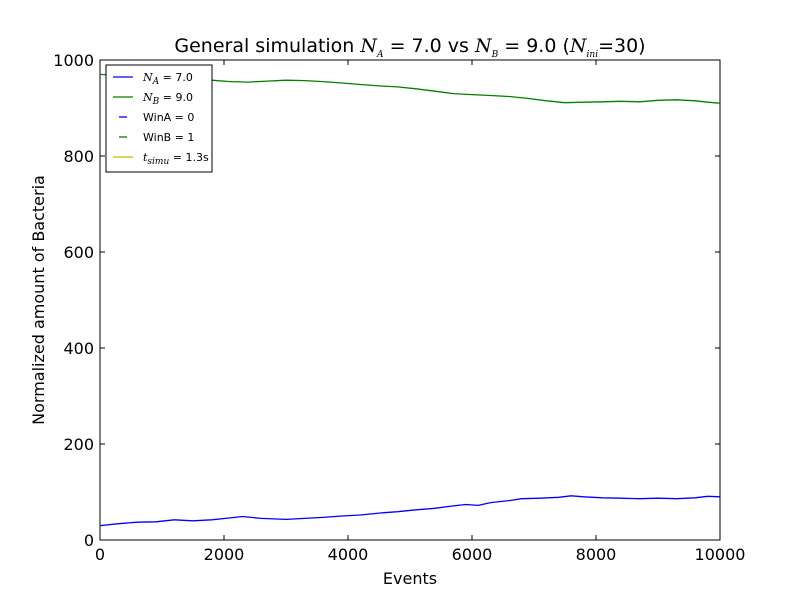 The width and height of the screenshot is (800, 600). I want to click on legend-entry-label: NB = 9.0, so click(167, 99).